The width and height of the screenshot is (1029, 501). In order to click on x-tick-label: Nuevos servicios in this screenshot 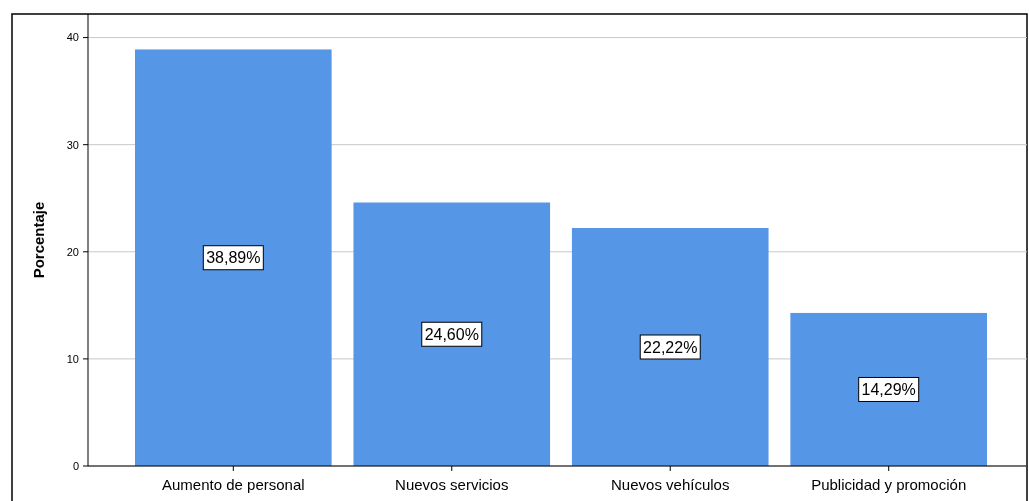, I will do `click(452, 484)`.